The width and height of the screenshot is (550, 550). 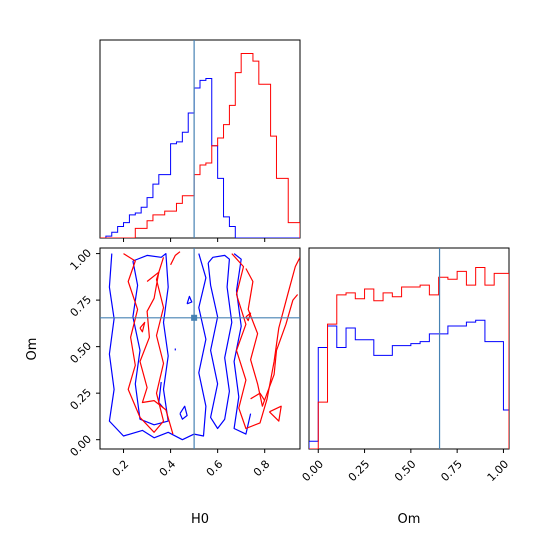 I want to click on contour-xlabel: H0, so click(x=200, y=519).